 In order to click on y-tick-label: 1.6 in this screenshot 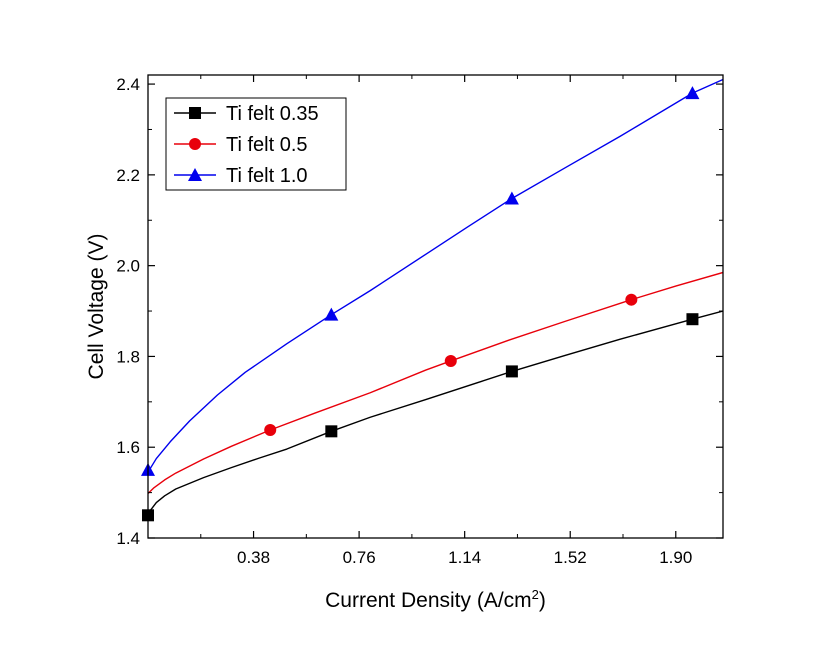, I will do `click(128, 447)`.